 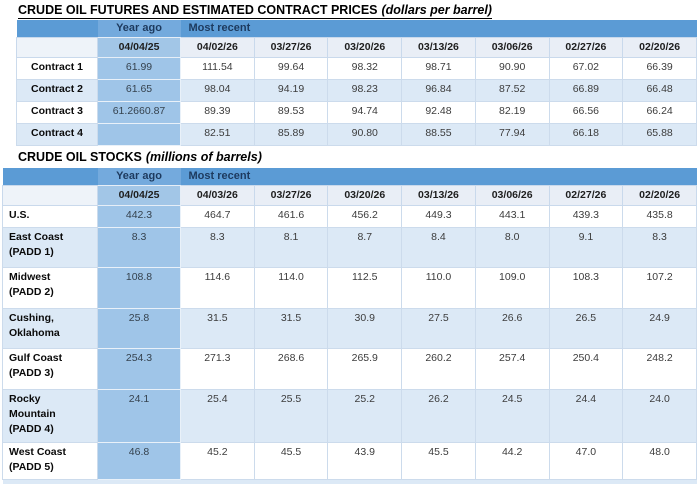 I want to click on value-cell: 248.2, so click(x=660, y=369).